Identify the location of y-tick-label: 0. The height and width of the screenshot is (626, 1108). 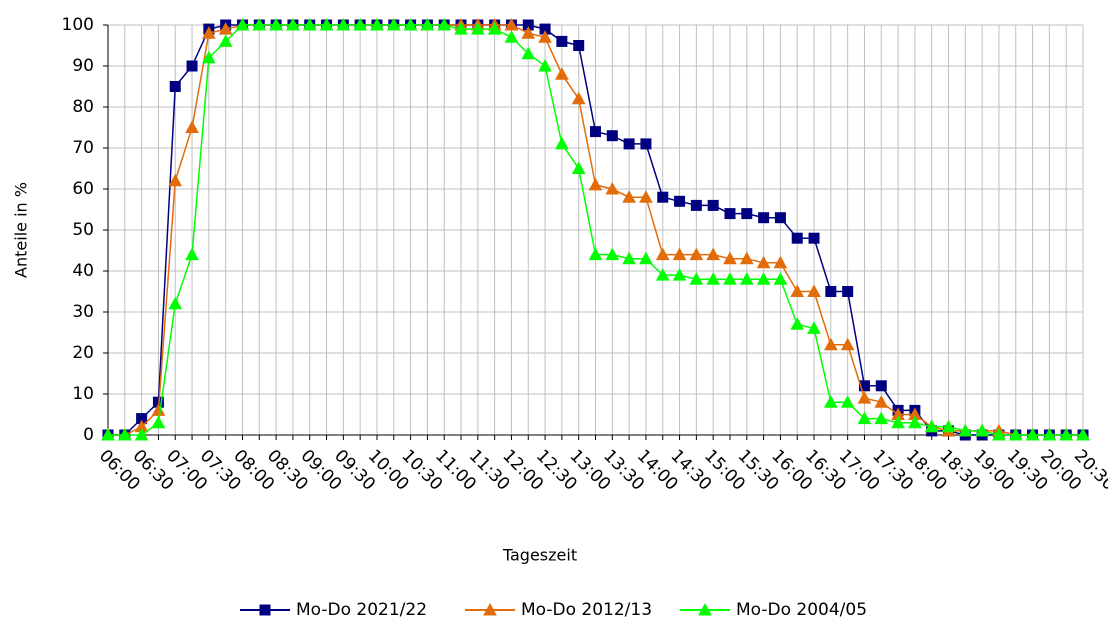
(88, 435).